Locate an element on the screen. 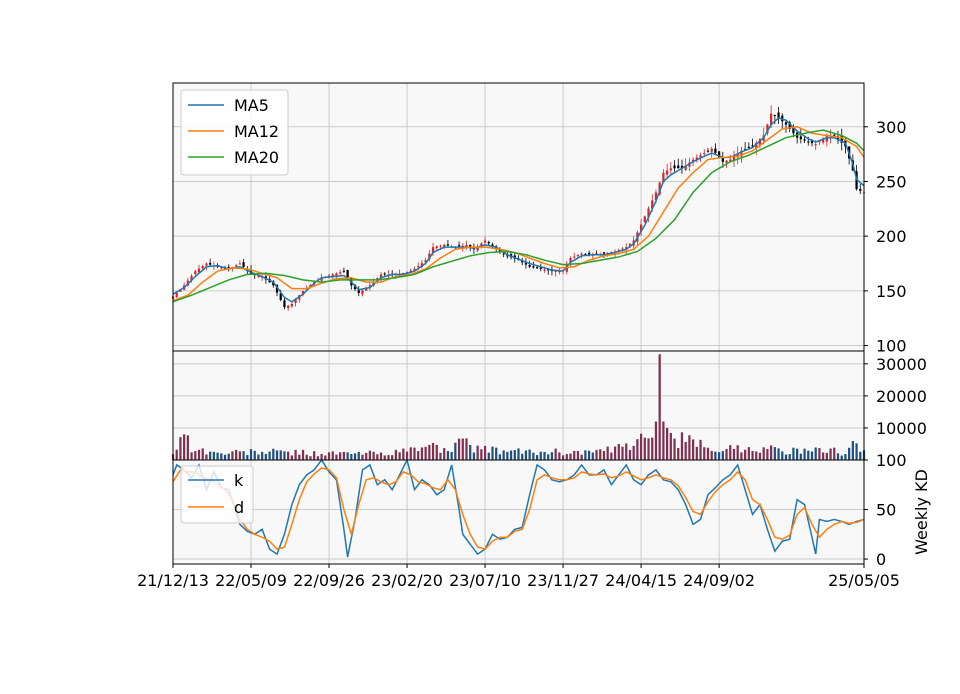  price-y-tick-label: 250 is located at coordinates (891, 181).